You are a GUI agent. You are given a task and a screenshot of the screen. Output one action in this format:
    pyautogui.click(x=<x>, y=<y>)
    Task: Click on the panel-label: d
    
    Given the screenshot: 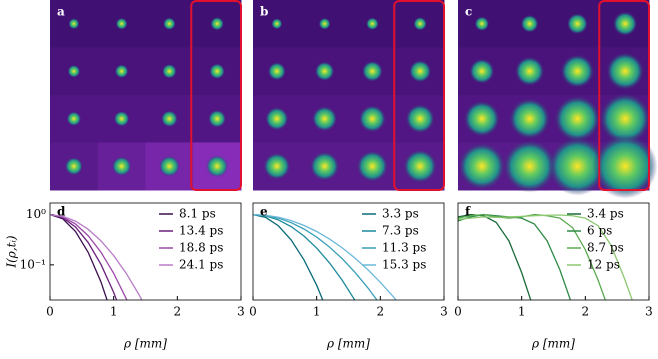 What is the action you would take?
    pyautogui.click(x=61, y=212)
    